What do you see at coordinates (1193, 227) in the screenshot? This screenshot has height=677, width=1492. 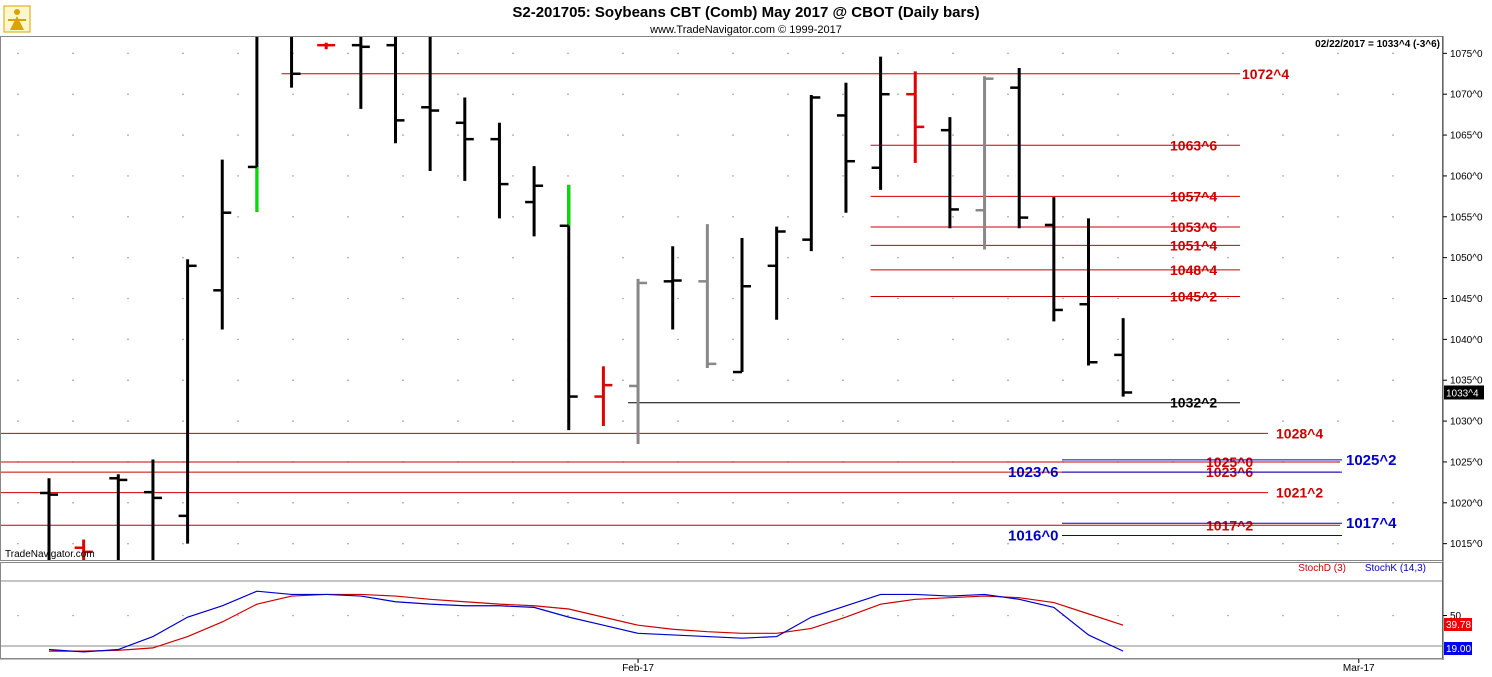 I see `level-label: 1053^6` at bounding box center [1193, 227].